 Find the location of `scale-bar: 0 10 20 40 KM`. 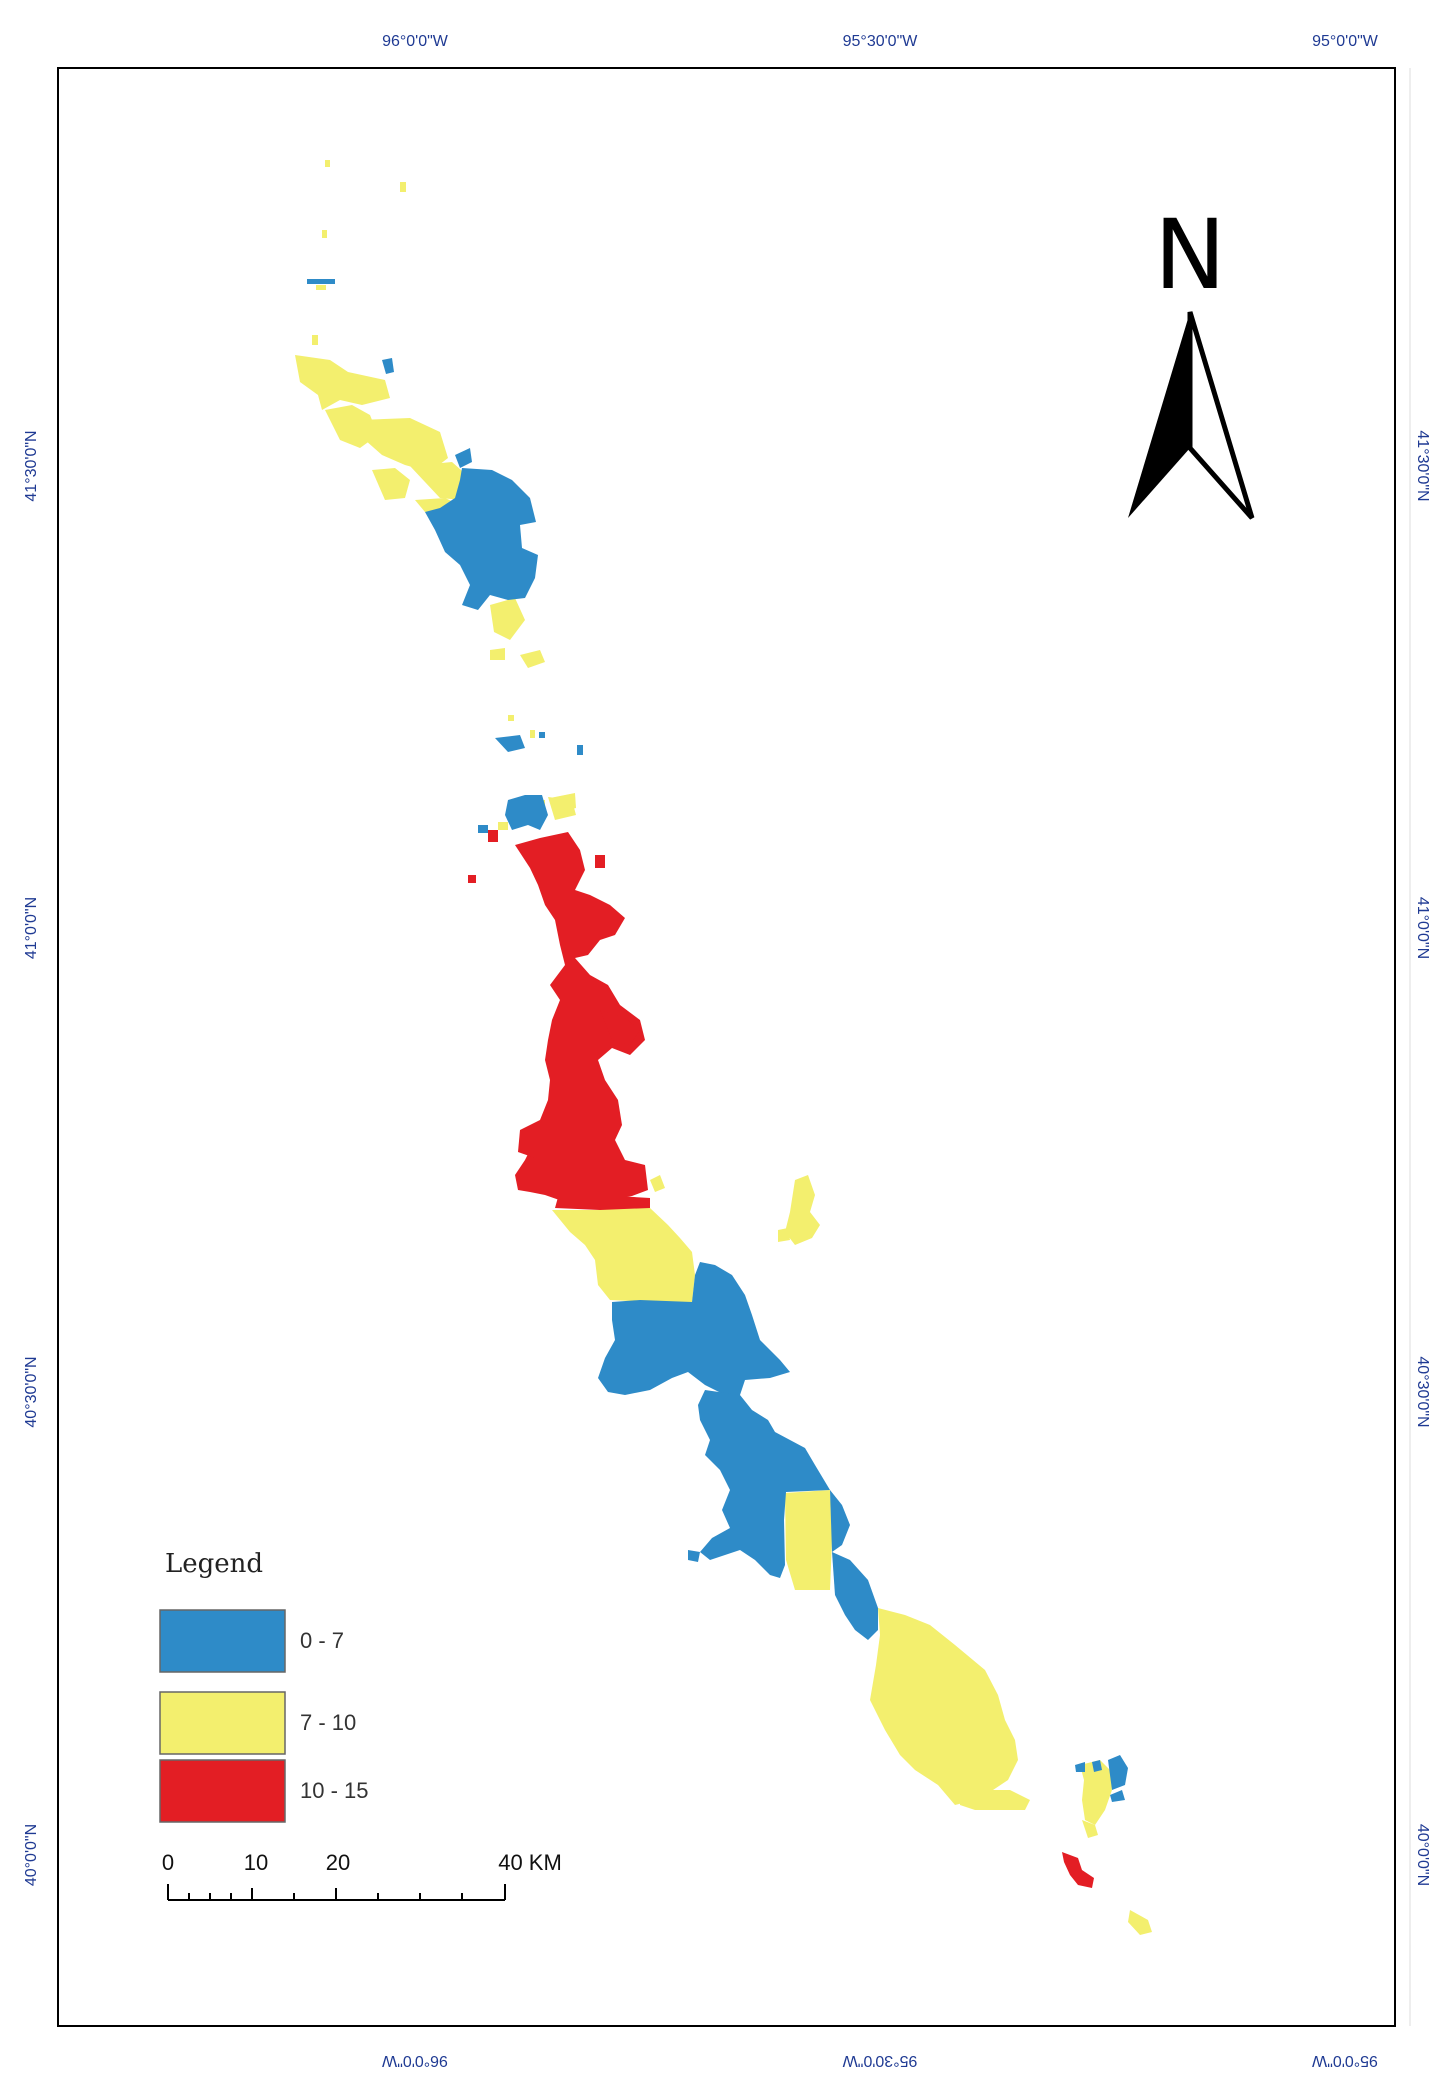

scale-bar: 0 10 20 40 KM is located at coordinates (362, 1875).